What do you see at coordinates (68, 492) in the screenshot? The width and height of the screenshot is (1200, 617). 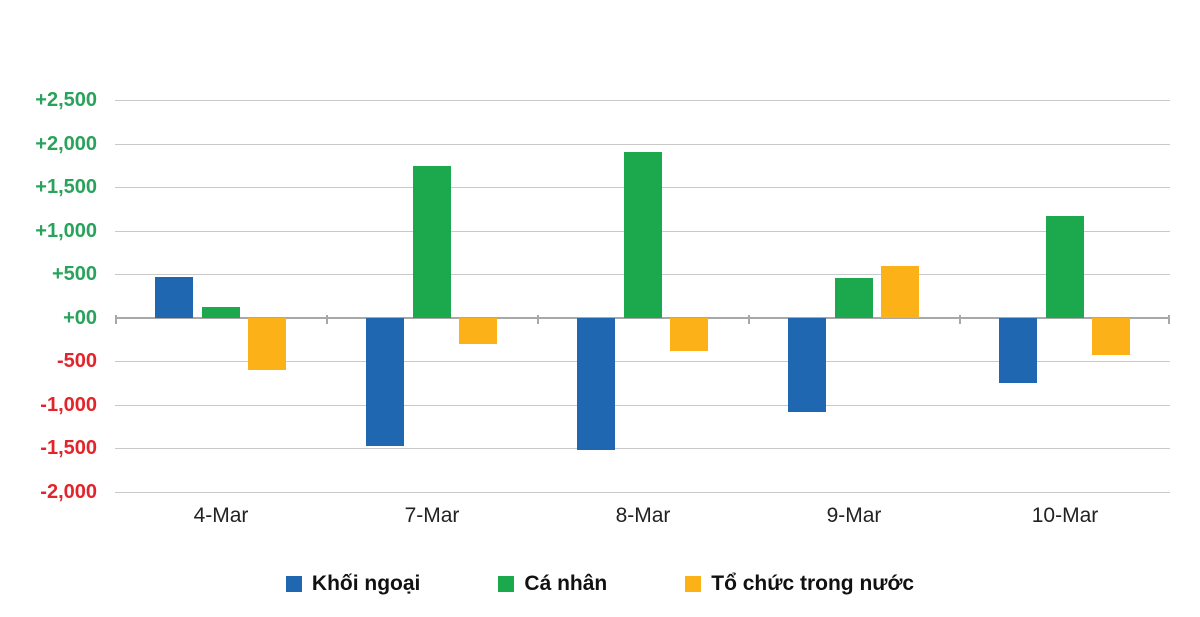 I see `y-tick-label: -2,000` at bounding box center [68, 492].